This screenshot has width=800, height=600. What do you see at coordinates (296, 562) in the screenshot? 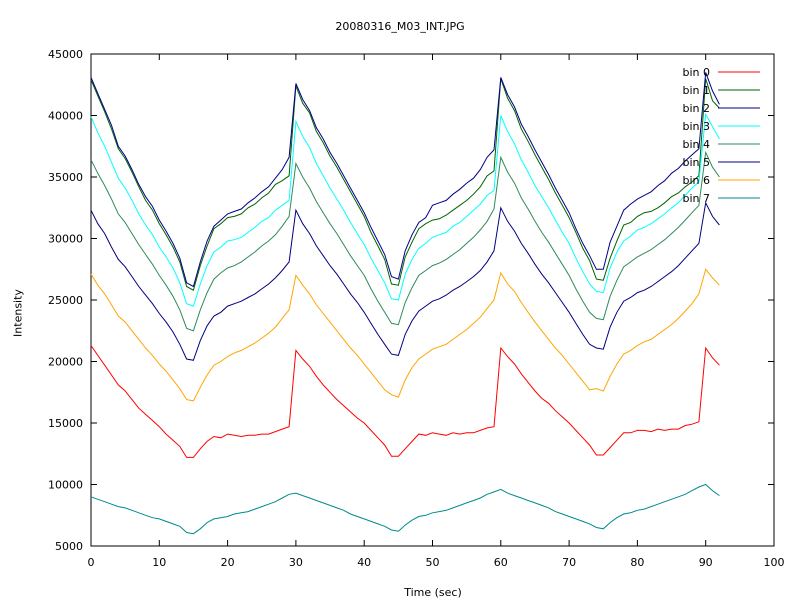
I see `x-tick-label: 30` at bounding box center [296, 562].